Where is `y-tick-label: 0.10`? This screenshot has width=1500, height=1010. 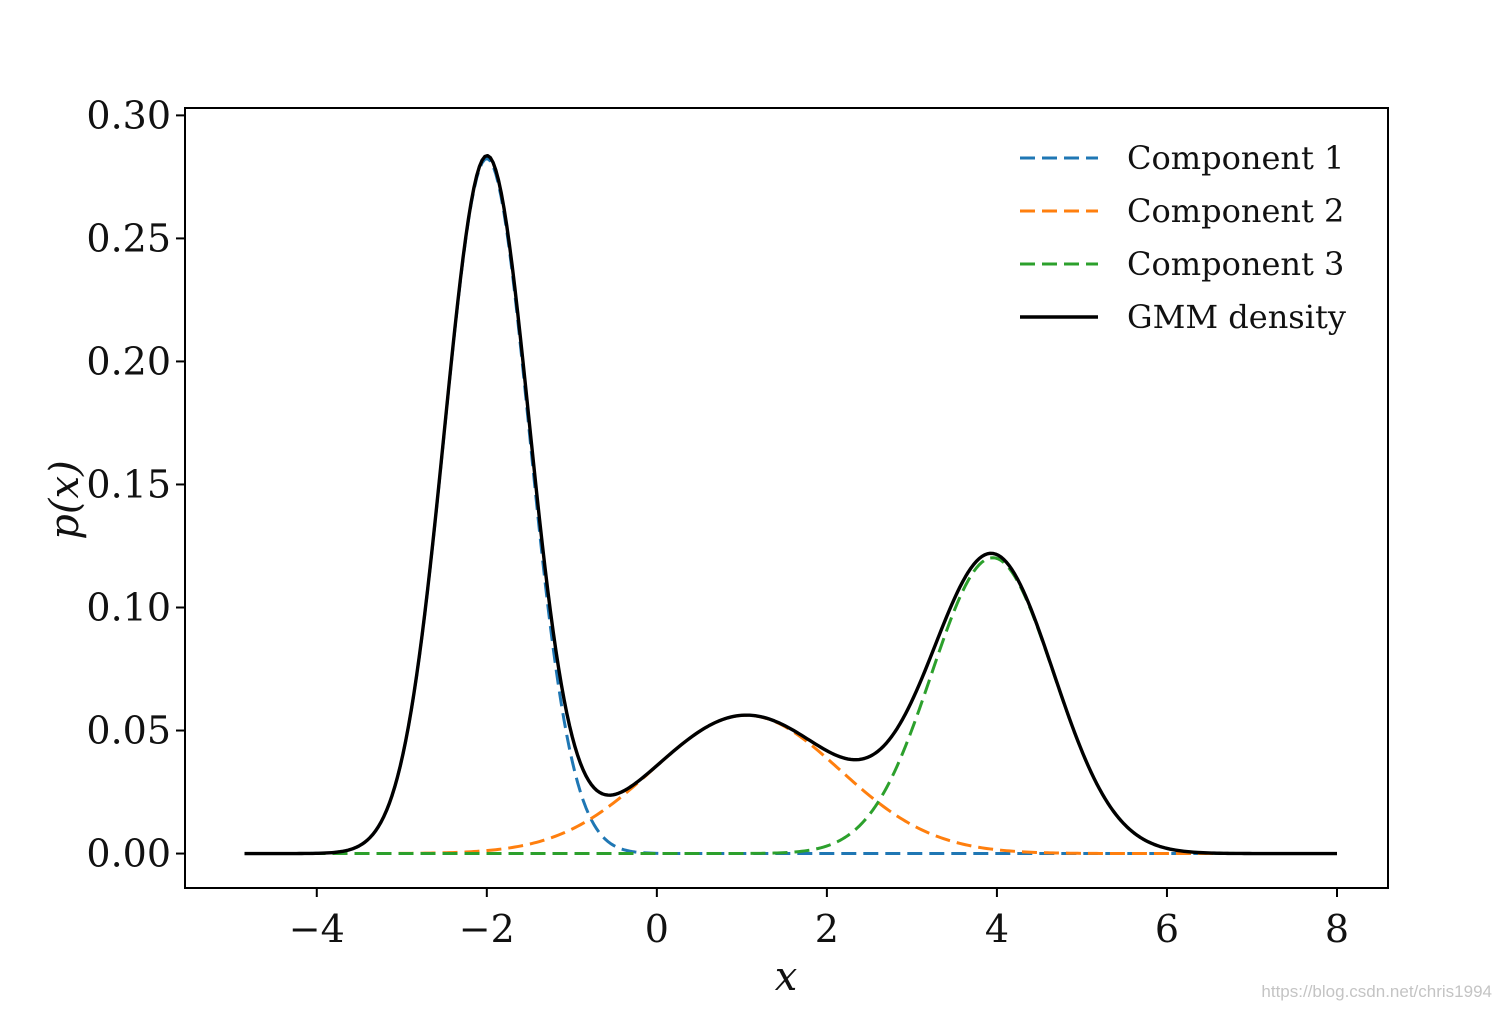
y-tick-label: 0.10 is located at coordinates (128, 607).